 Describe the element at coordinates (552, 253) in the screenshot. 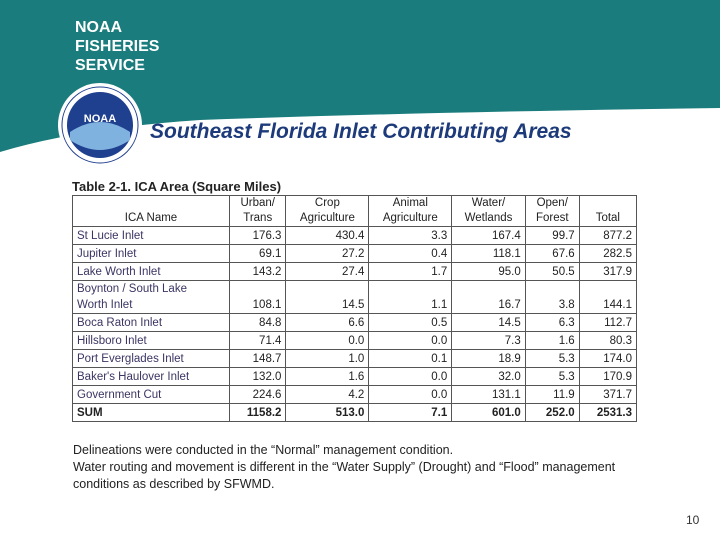

I see `cell: 67.6` at that location.